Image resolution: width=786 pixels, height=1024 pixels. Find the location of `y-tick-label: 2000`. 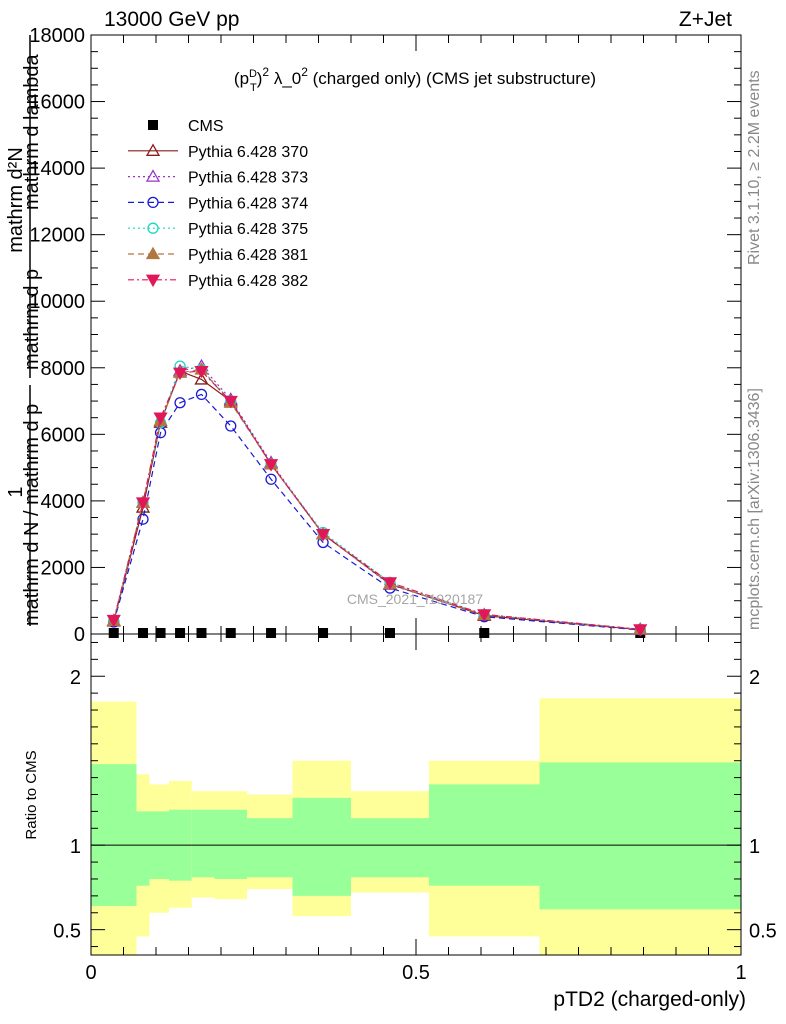

y-tick-label: 2000 is located at coordinates (63, 568).